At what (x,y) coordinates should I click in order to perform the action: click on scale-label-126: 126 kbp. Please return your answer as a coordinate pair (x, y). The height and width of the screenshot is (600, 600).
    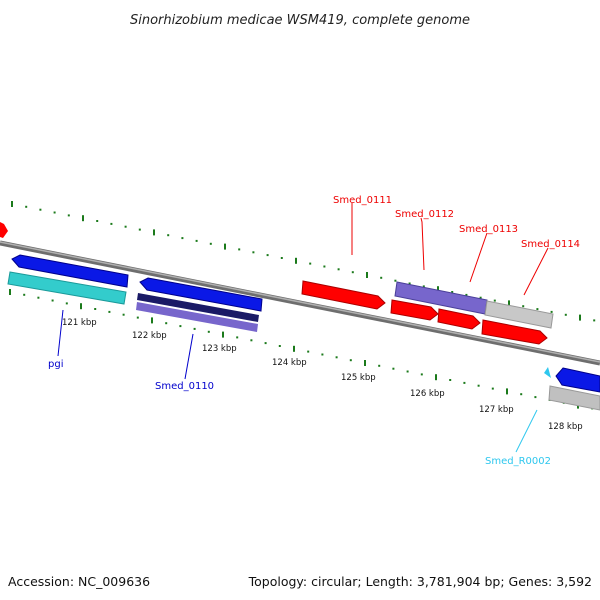
    Looking at the image, I should click on (427, 394).